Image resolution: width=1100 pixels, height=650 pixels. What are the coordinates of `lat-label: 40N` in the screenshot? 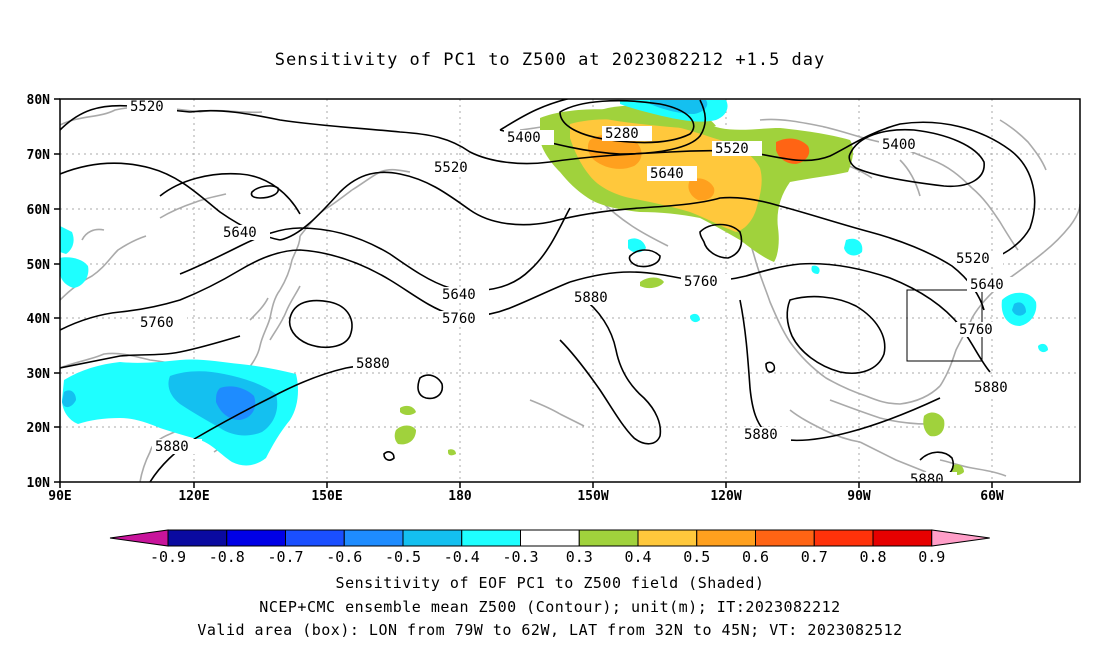 It's located at (39, 319).